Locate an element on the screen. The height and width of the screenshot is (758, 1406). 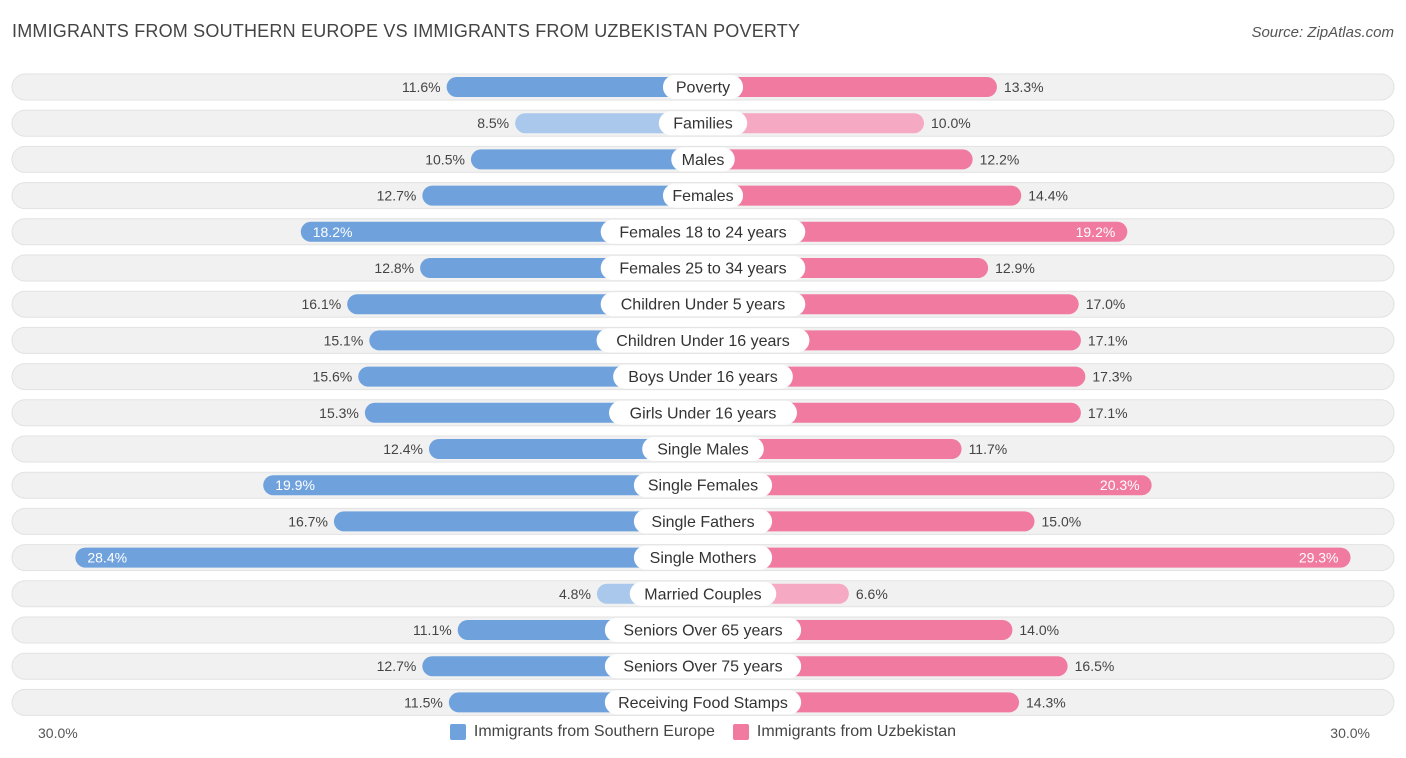
category-label: Children Under 5 years is located at coordinates (703, 305).